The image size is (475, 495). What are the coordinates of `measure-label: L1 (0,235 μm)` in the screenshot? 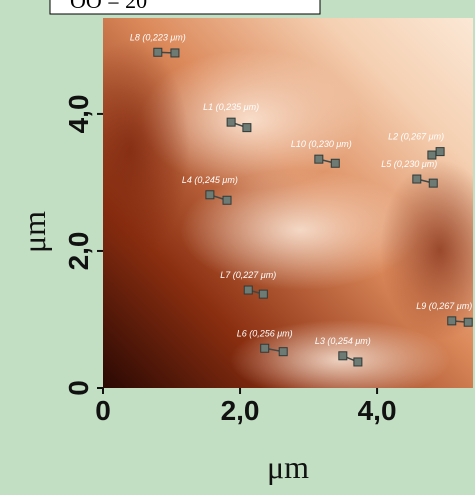 It's located at (231, 107).